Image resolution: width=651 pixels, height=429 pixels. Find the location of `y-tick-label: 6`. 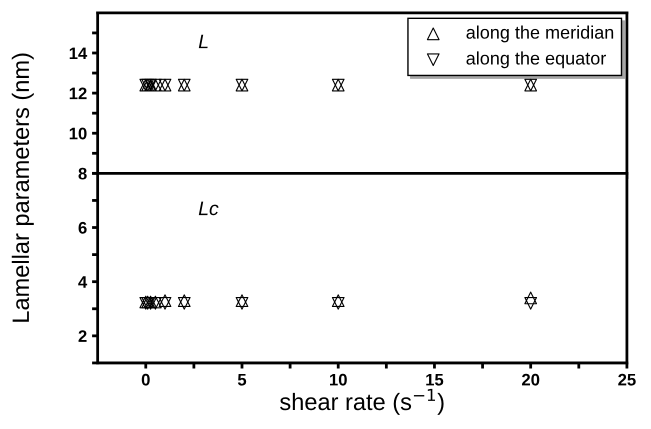

y-tick-label: 6 is located at coordinates (82, 228).